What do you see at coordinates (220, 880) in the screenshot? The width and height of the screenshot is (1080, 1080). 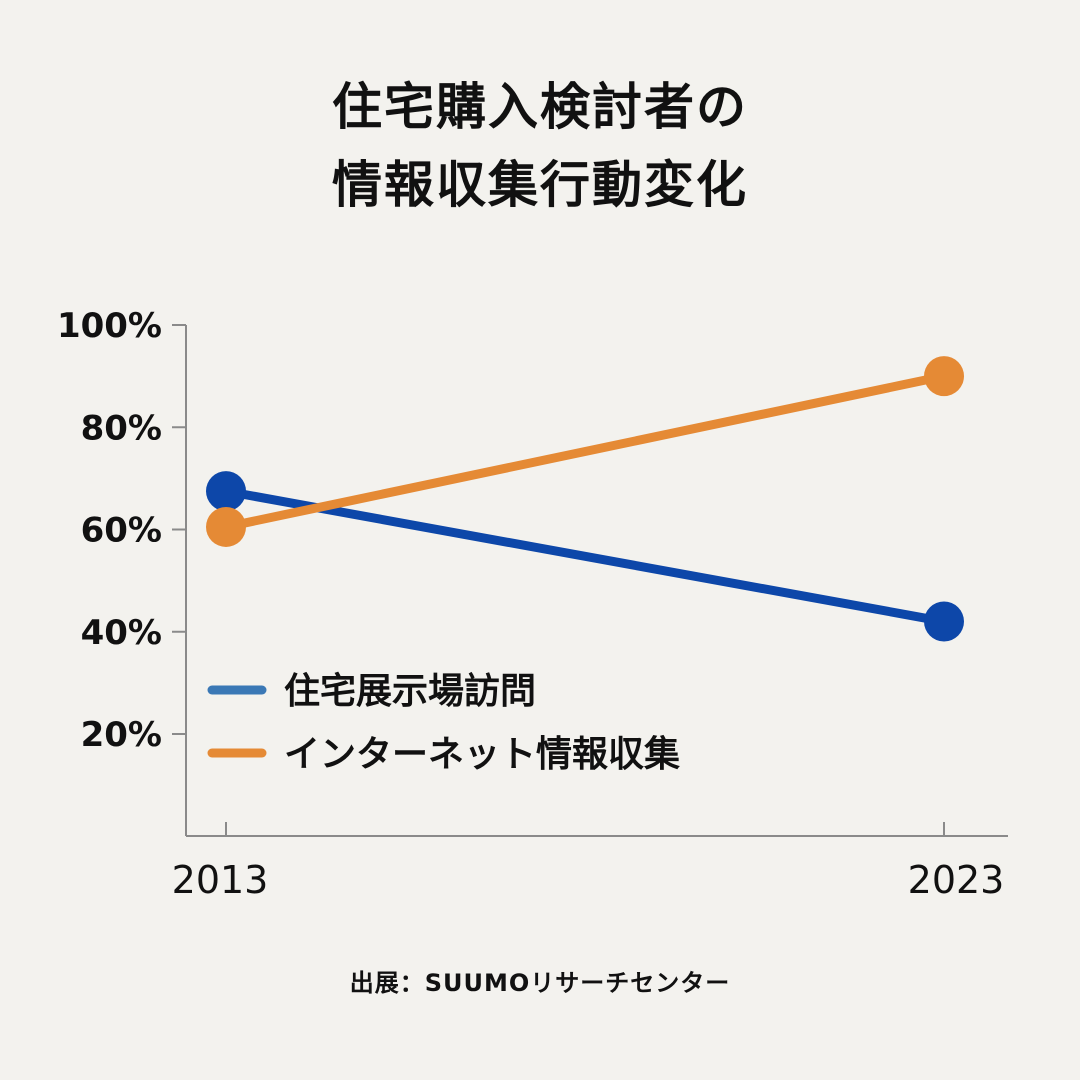 I see `x-tick-label: 2013` at bounding box center [220, 880].